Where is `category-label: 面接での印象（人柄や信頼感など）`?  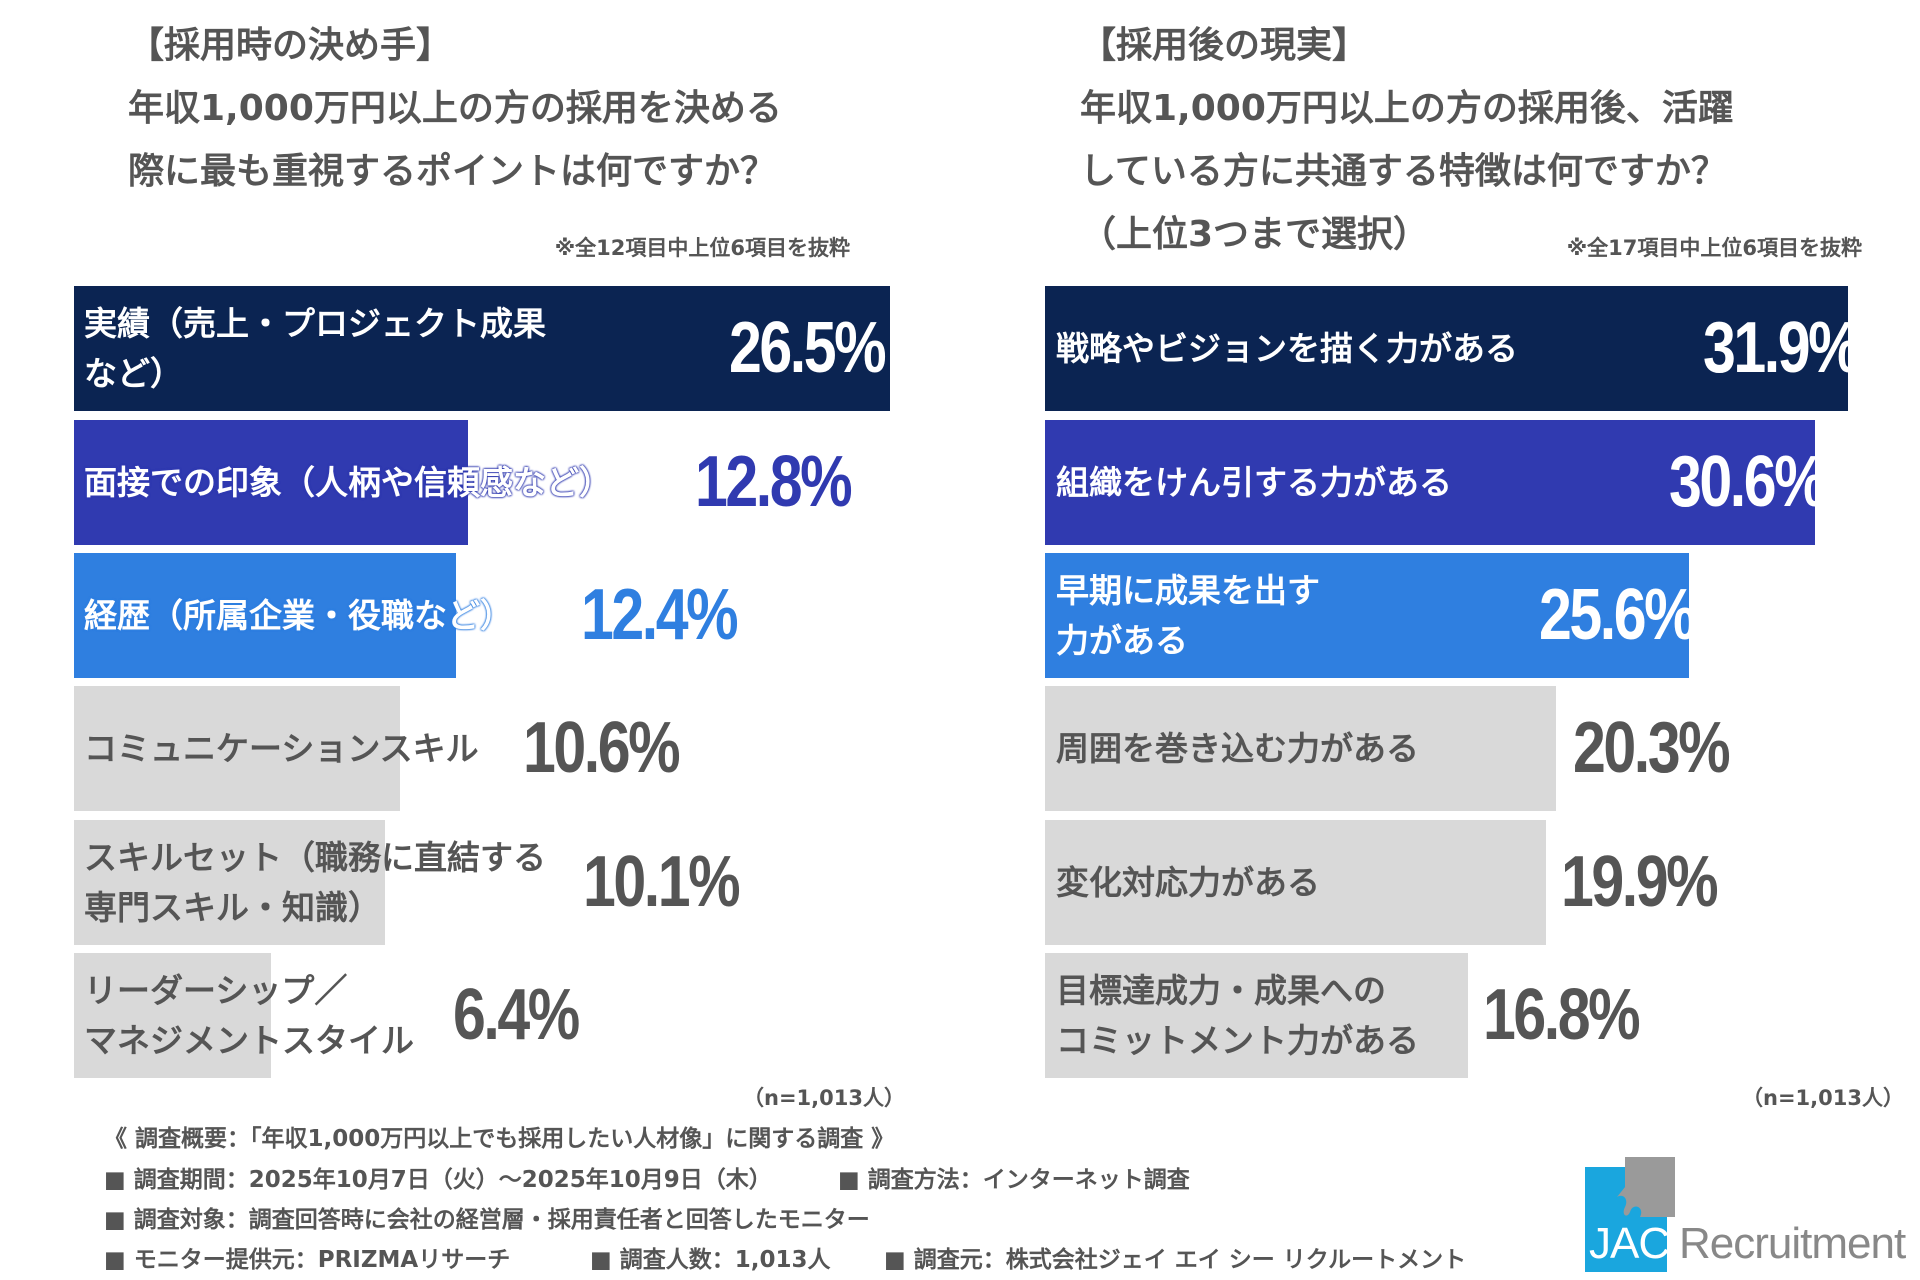
category-label: 面接での印象（人柄や信頼感など） is located at coordinates (348, 482).